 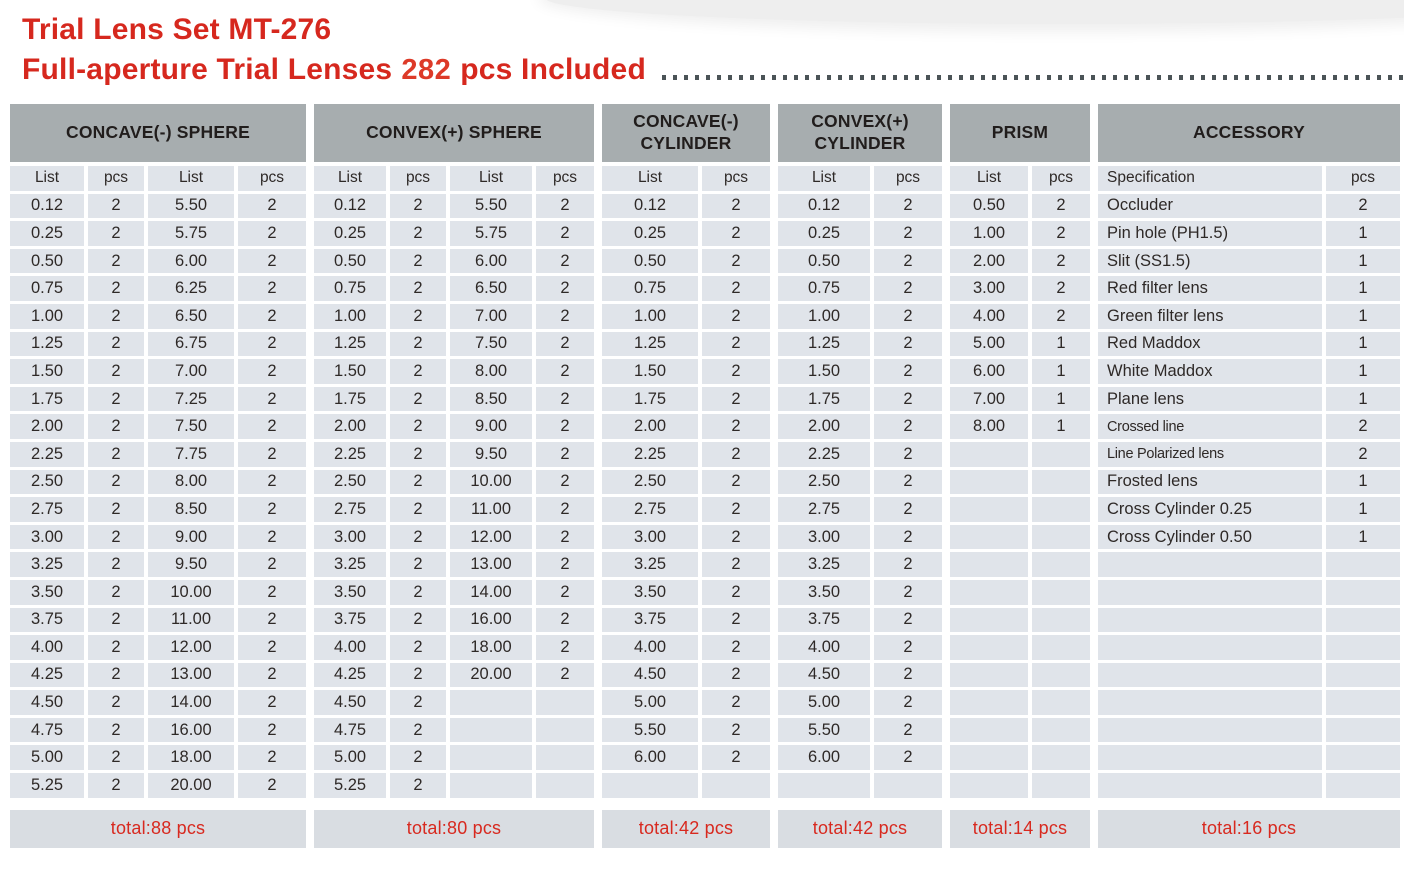 What do you see at coordinates (1210, 426) in the screenshot?
I see `spec-cell: Crossed line` at bounding box center [1210, 426].